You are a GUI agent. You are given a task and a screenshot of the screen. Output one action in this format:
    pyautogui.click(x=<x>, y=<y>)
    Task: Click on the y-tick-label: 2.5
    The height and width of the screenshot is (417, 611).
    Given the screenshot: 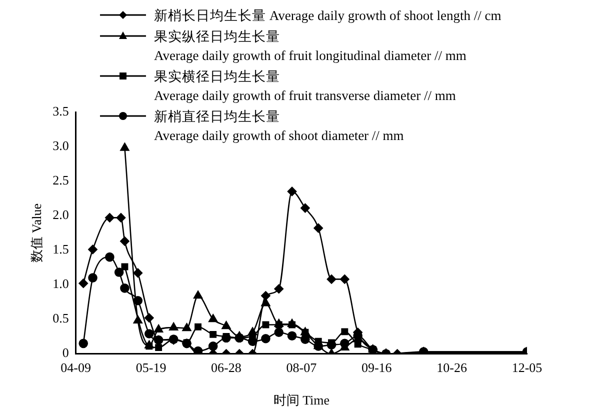 What is the action you would take?
    pyautogui.click(x=60, y=180)
    